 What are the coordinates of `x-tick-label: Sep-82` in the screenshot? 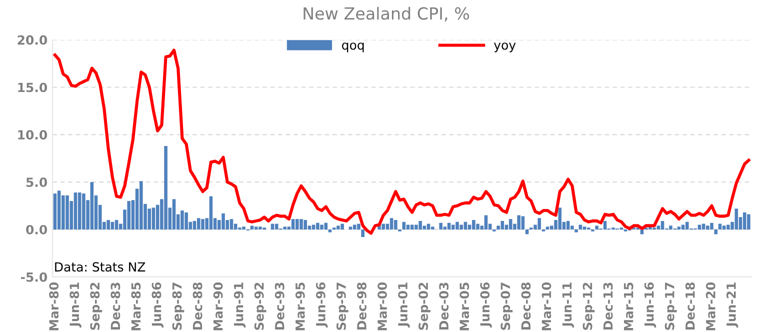 It's located at (96, 306).